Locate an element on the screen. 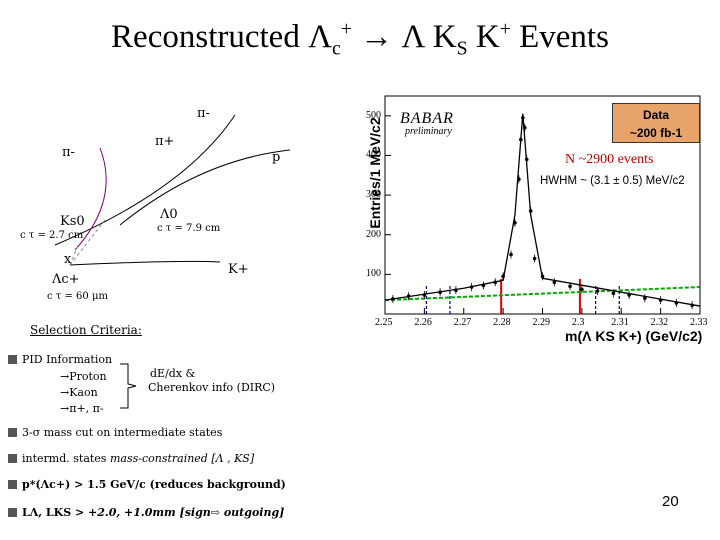  x-tick-label: 2.25 is located at coordinates (384, 322).